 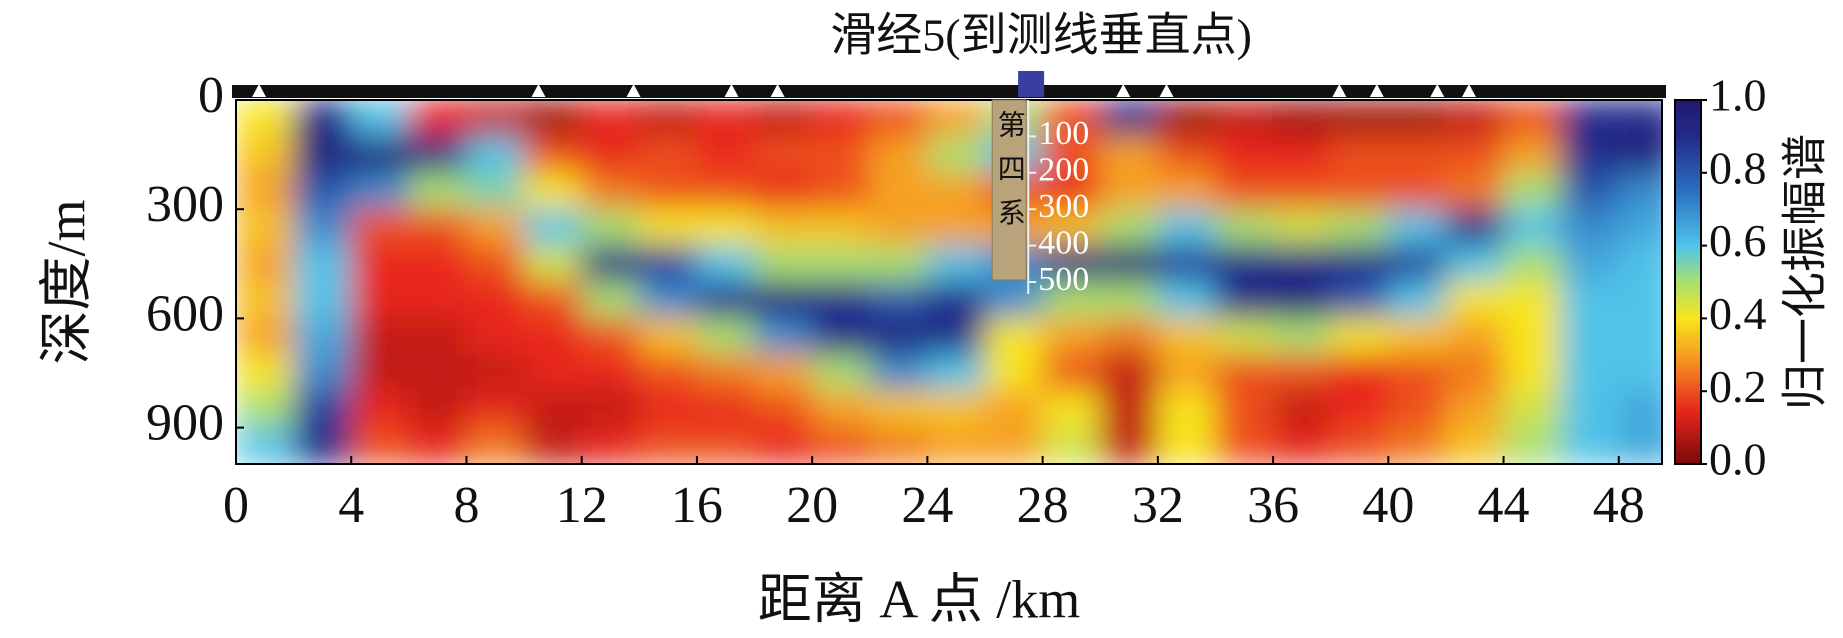 What do you see at coordinates (185, 423) in the screenshot?
I see `y-tick-label: 900` at bounding box center [185, 423].